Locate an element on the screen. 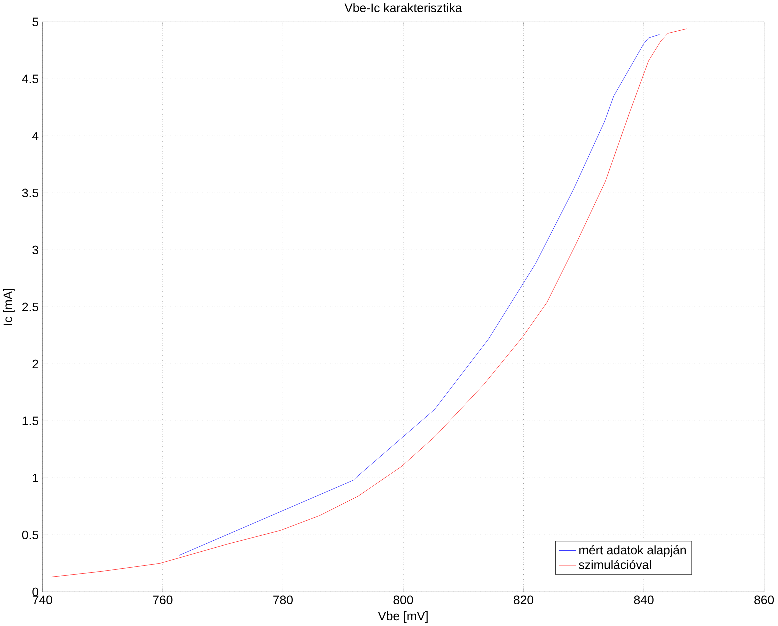  x-tick-label: 840 is located at coordinates (644, 600).